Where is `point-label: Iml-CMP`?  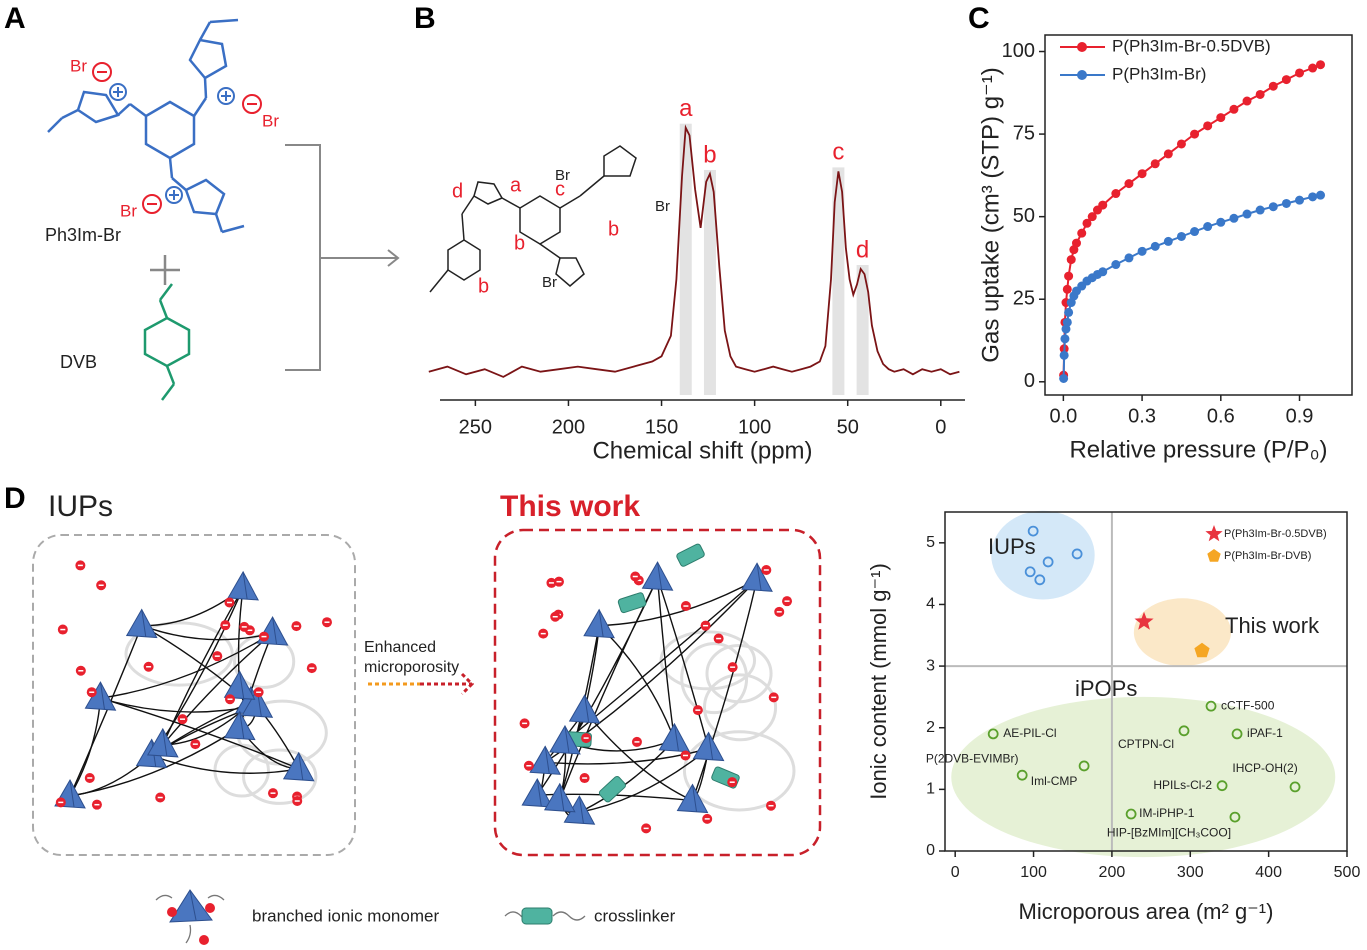
point-label: Iml-CMP is located at coordinates (1054, 781).